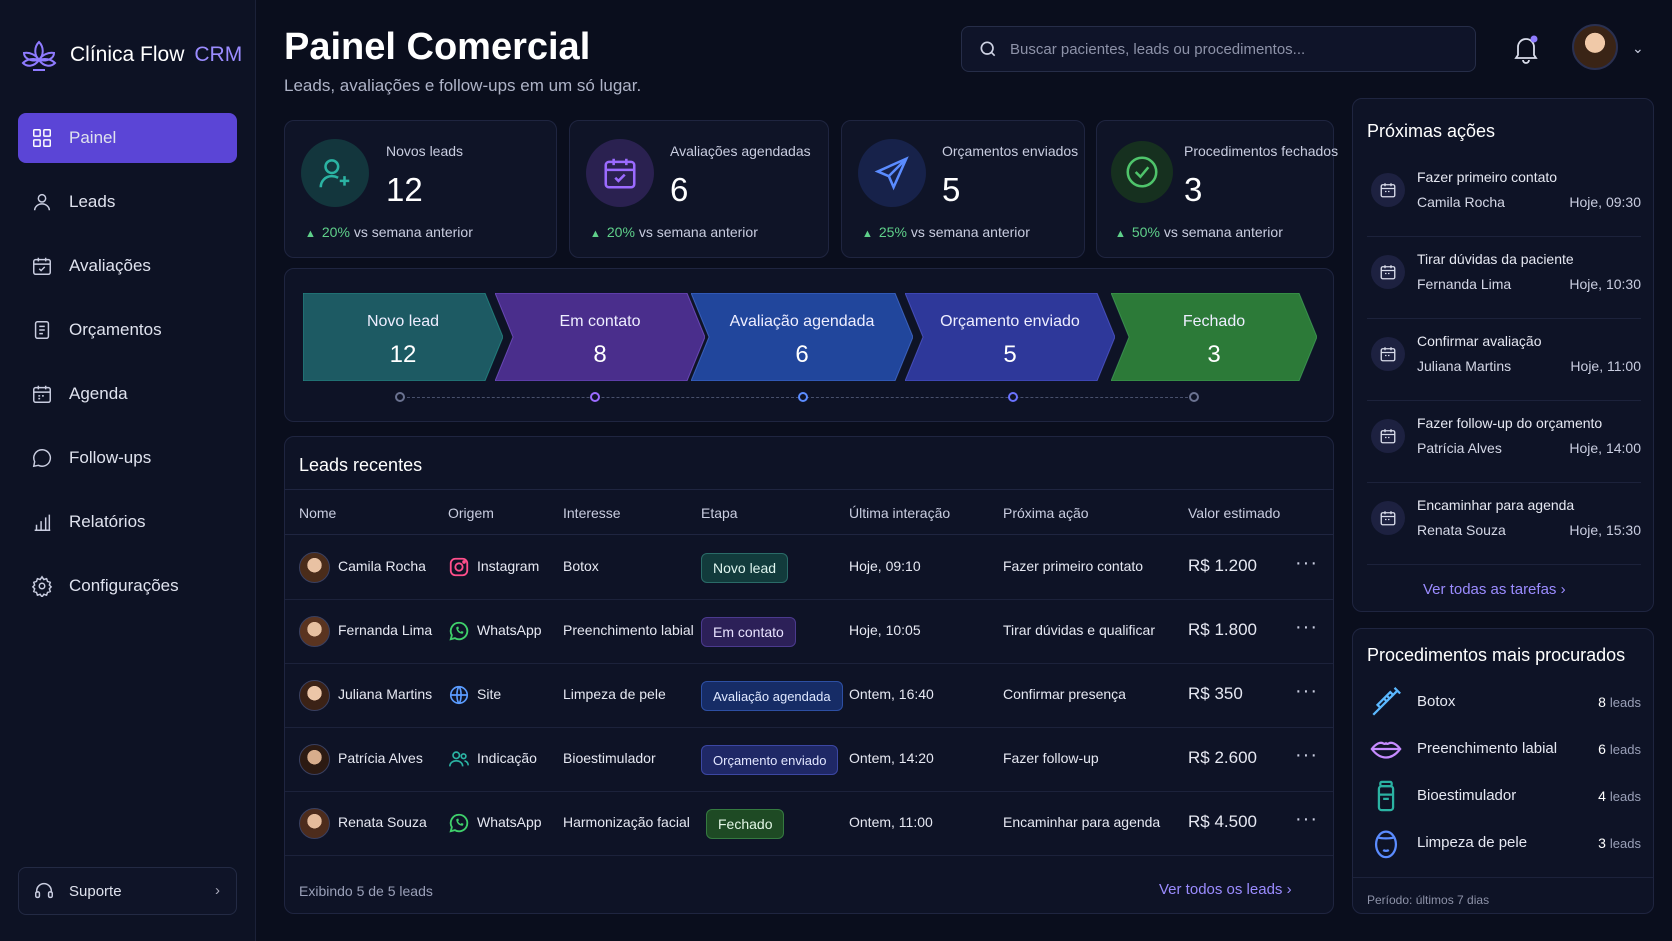 This screenshot has width=1672, height=941. Describe the element at coordinates (600, 337) in the screenshot. I see `pipeline-stage-em-contato: Em contato 8` at that location.